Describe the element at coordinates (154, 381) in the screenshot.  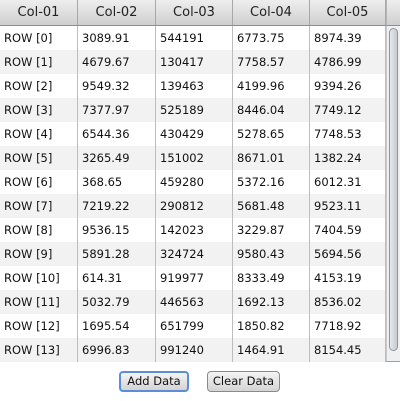
I see `add-data-button: Add Data` at that location.